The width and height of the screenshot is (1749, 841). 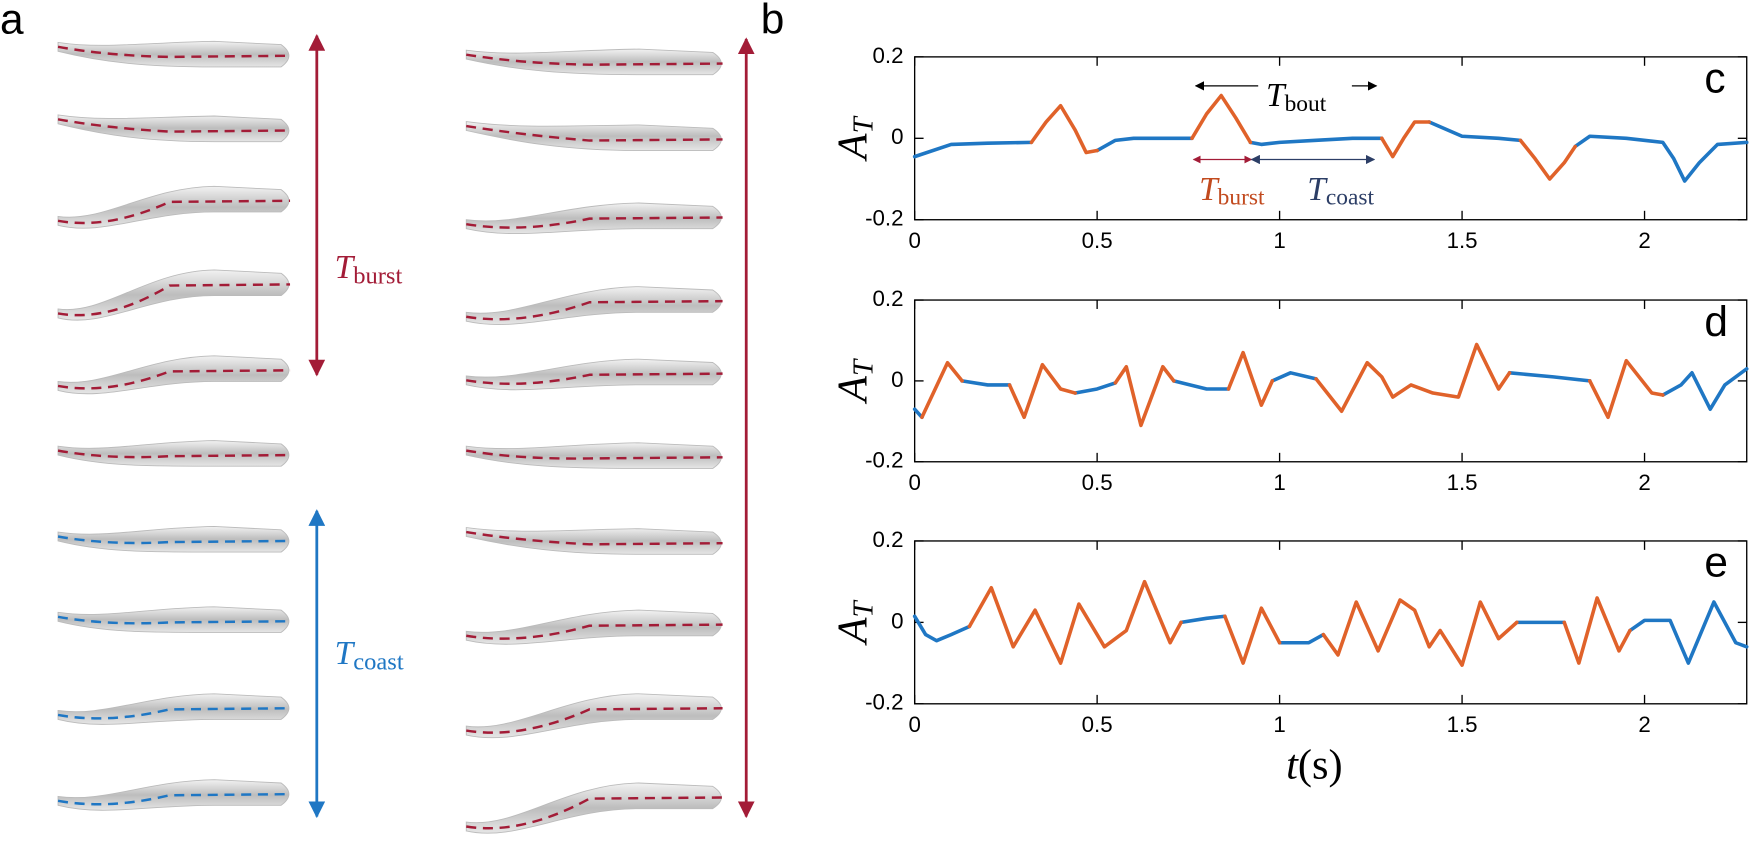 I want to click on subscript: T, so click(x=863, y=124).